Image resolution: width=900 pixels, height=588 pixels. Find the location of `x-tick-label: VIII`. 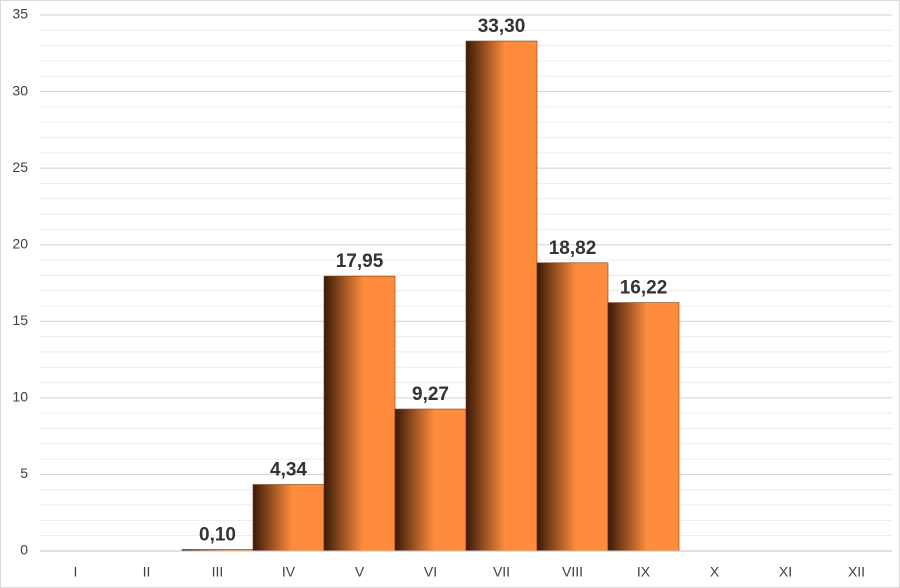

x-tick-label: VIII is located at coordinates (572, 572).